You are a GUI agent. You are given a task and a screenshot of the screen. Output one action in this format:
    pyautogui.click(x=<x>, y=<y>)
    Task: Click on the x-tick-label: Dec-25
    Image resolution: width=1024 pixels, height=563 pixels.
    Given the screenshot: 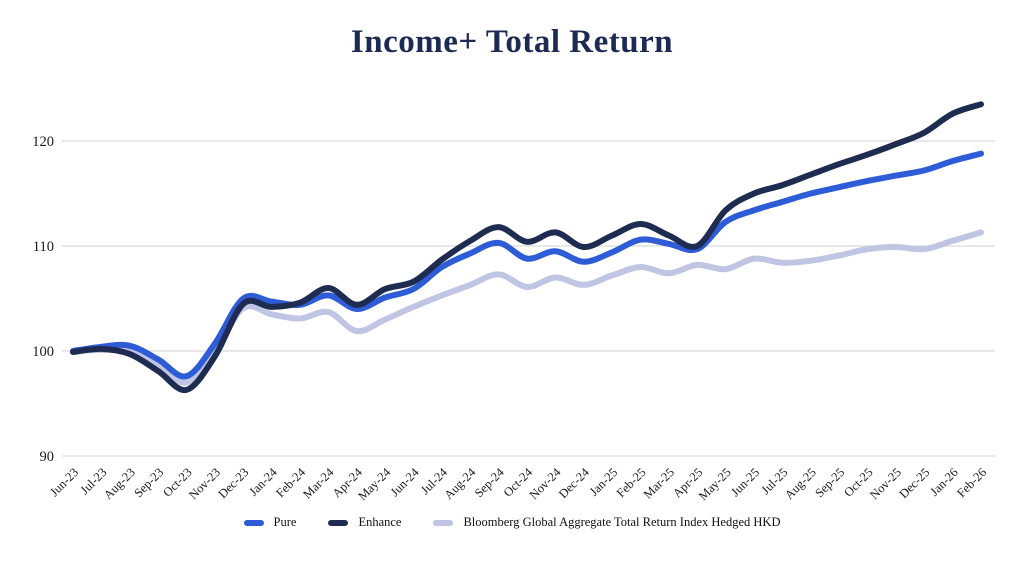 What is the action you would take?
    pyautogui.click(x=914, y=483)
    